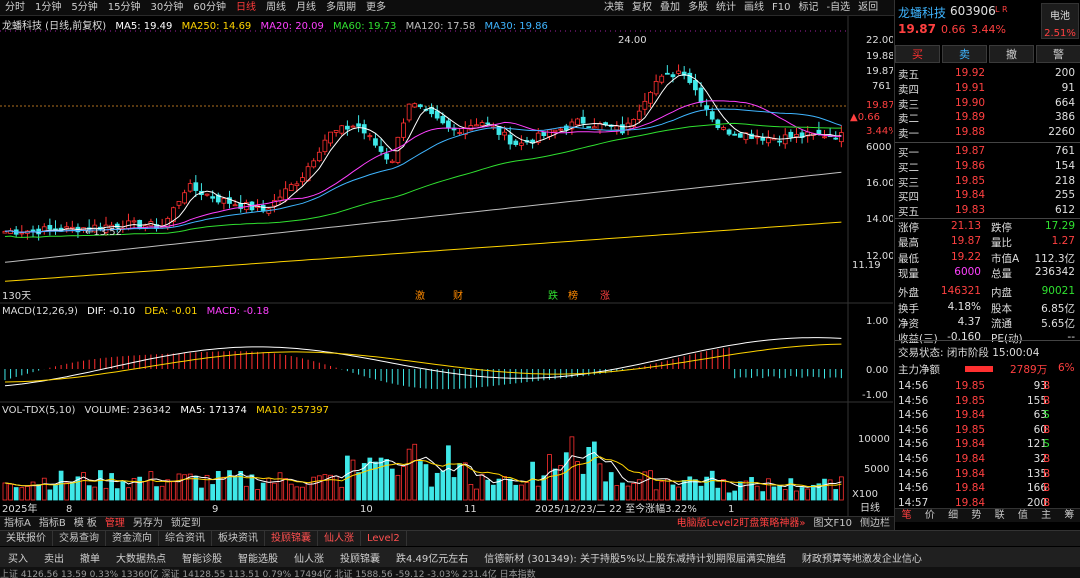 The image size is (1080, 578). Describe the element at coordinates (868, 7) in the screenshot. I see `tool-9: 返回` at that location.